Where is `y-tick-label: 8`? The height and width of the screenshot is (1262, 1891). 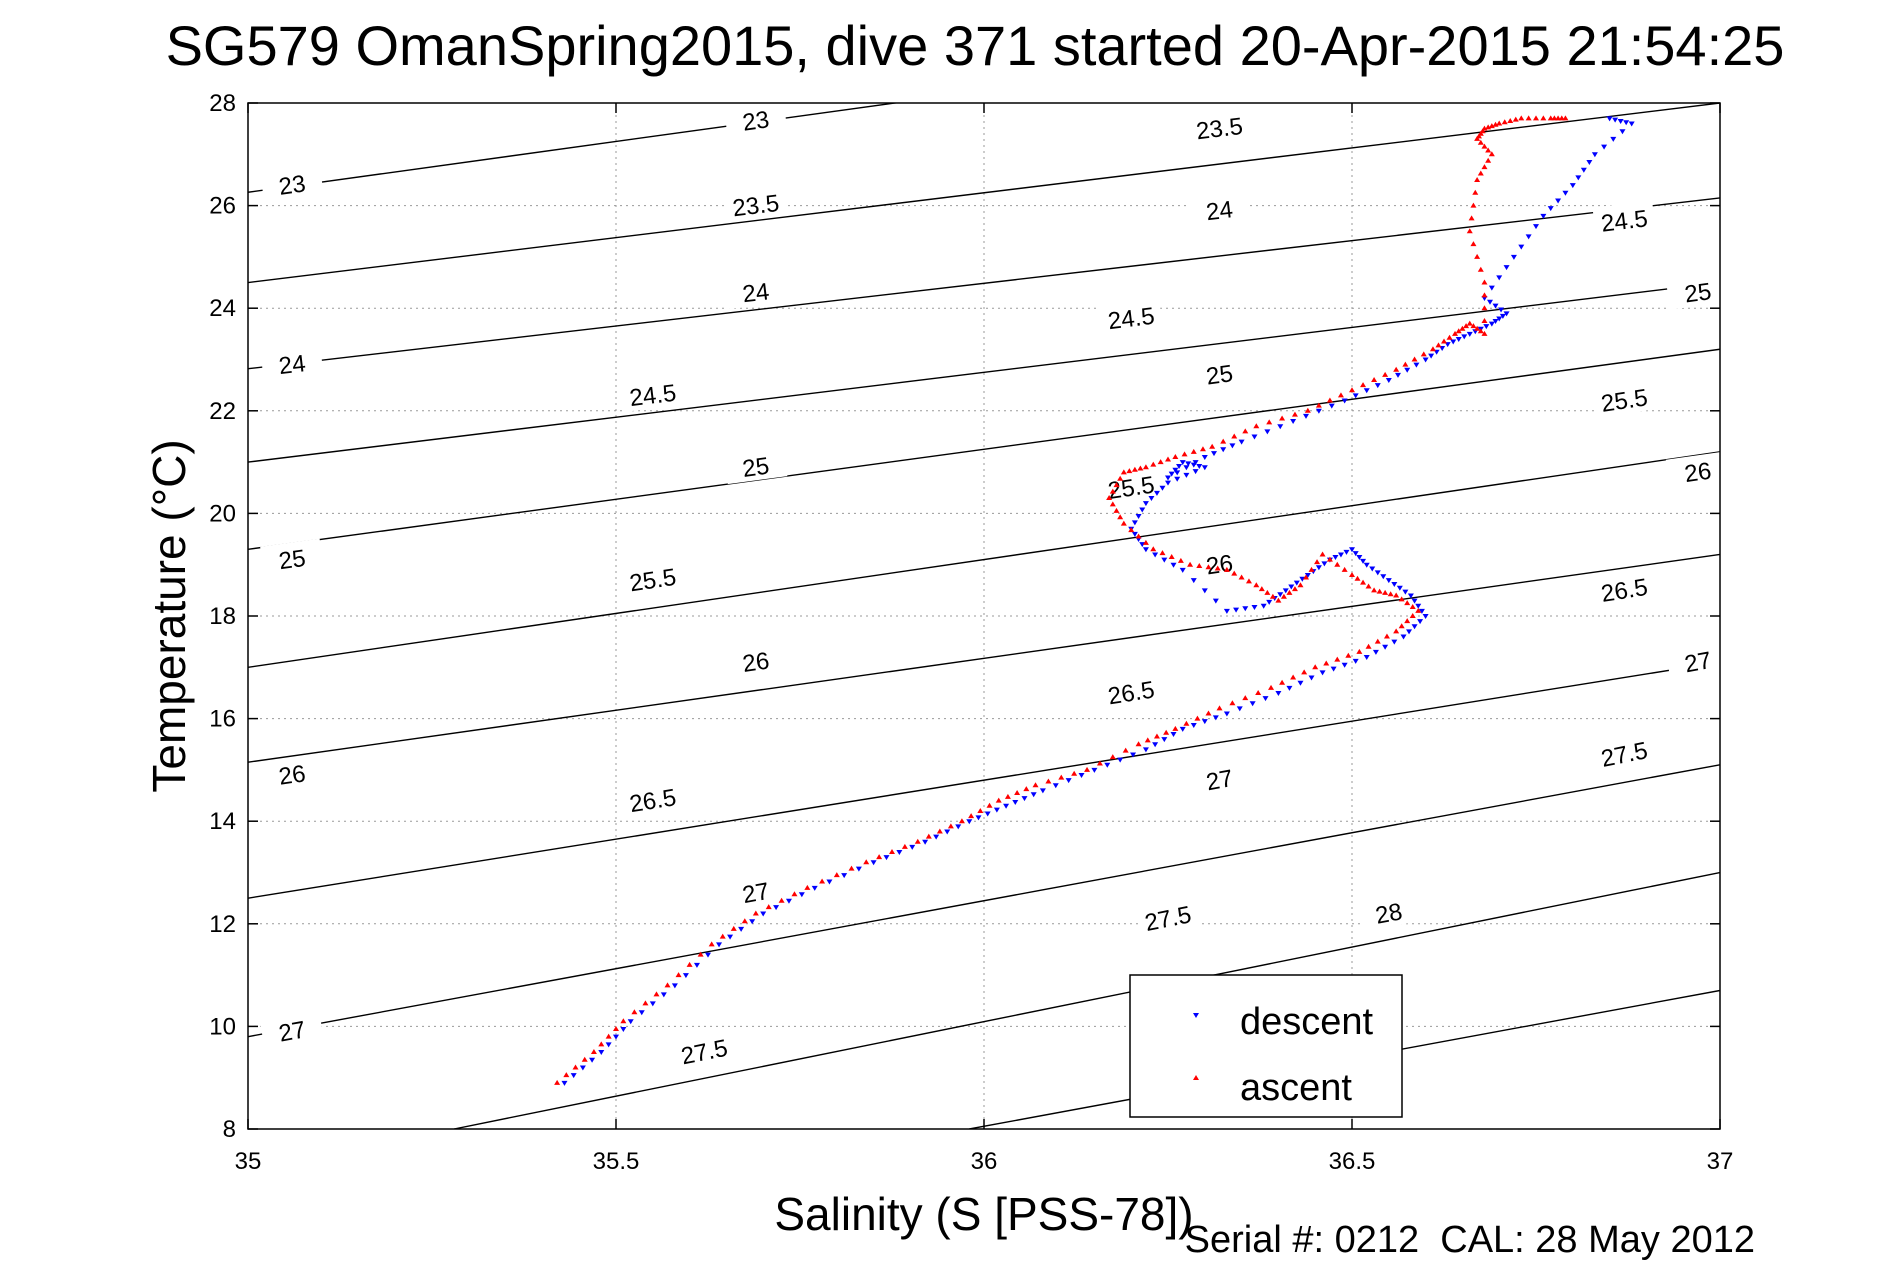 y-tick-label: 8 is located at coordinates (229, 1129).